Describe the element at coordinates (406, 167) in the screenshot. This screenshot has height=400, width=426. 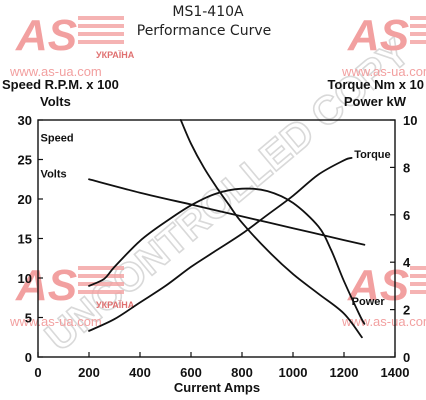
I see `right-tick-label: 8` at that location.